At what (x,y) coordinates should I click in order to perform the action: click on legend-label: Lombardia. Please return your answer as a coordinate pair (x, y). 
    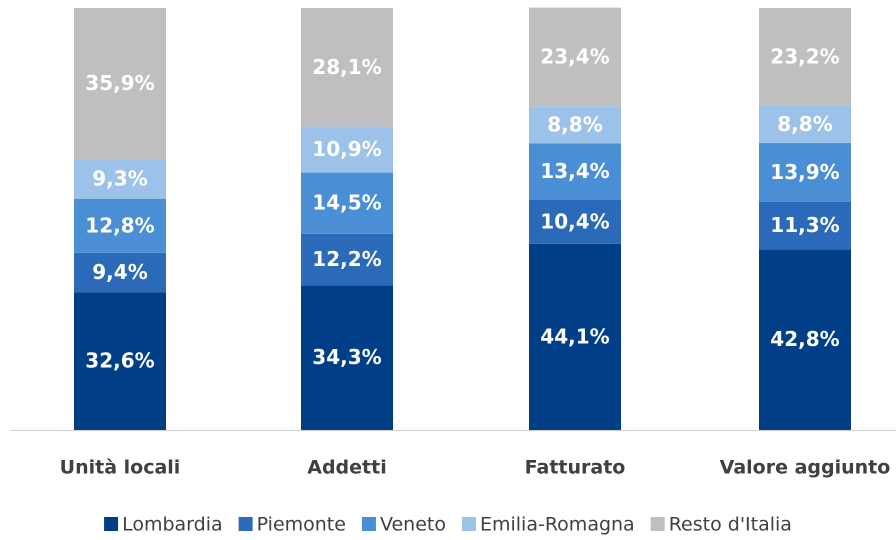
    Looking at the image, I should click on (172, 525).